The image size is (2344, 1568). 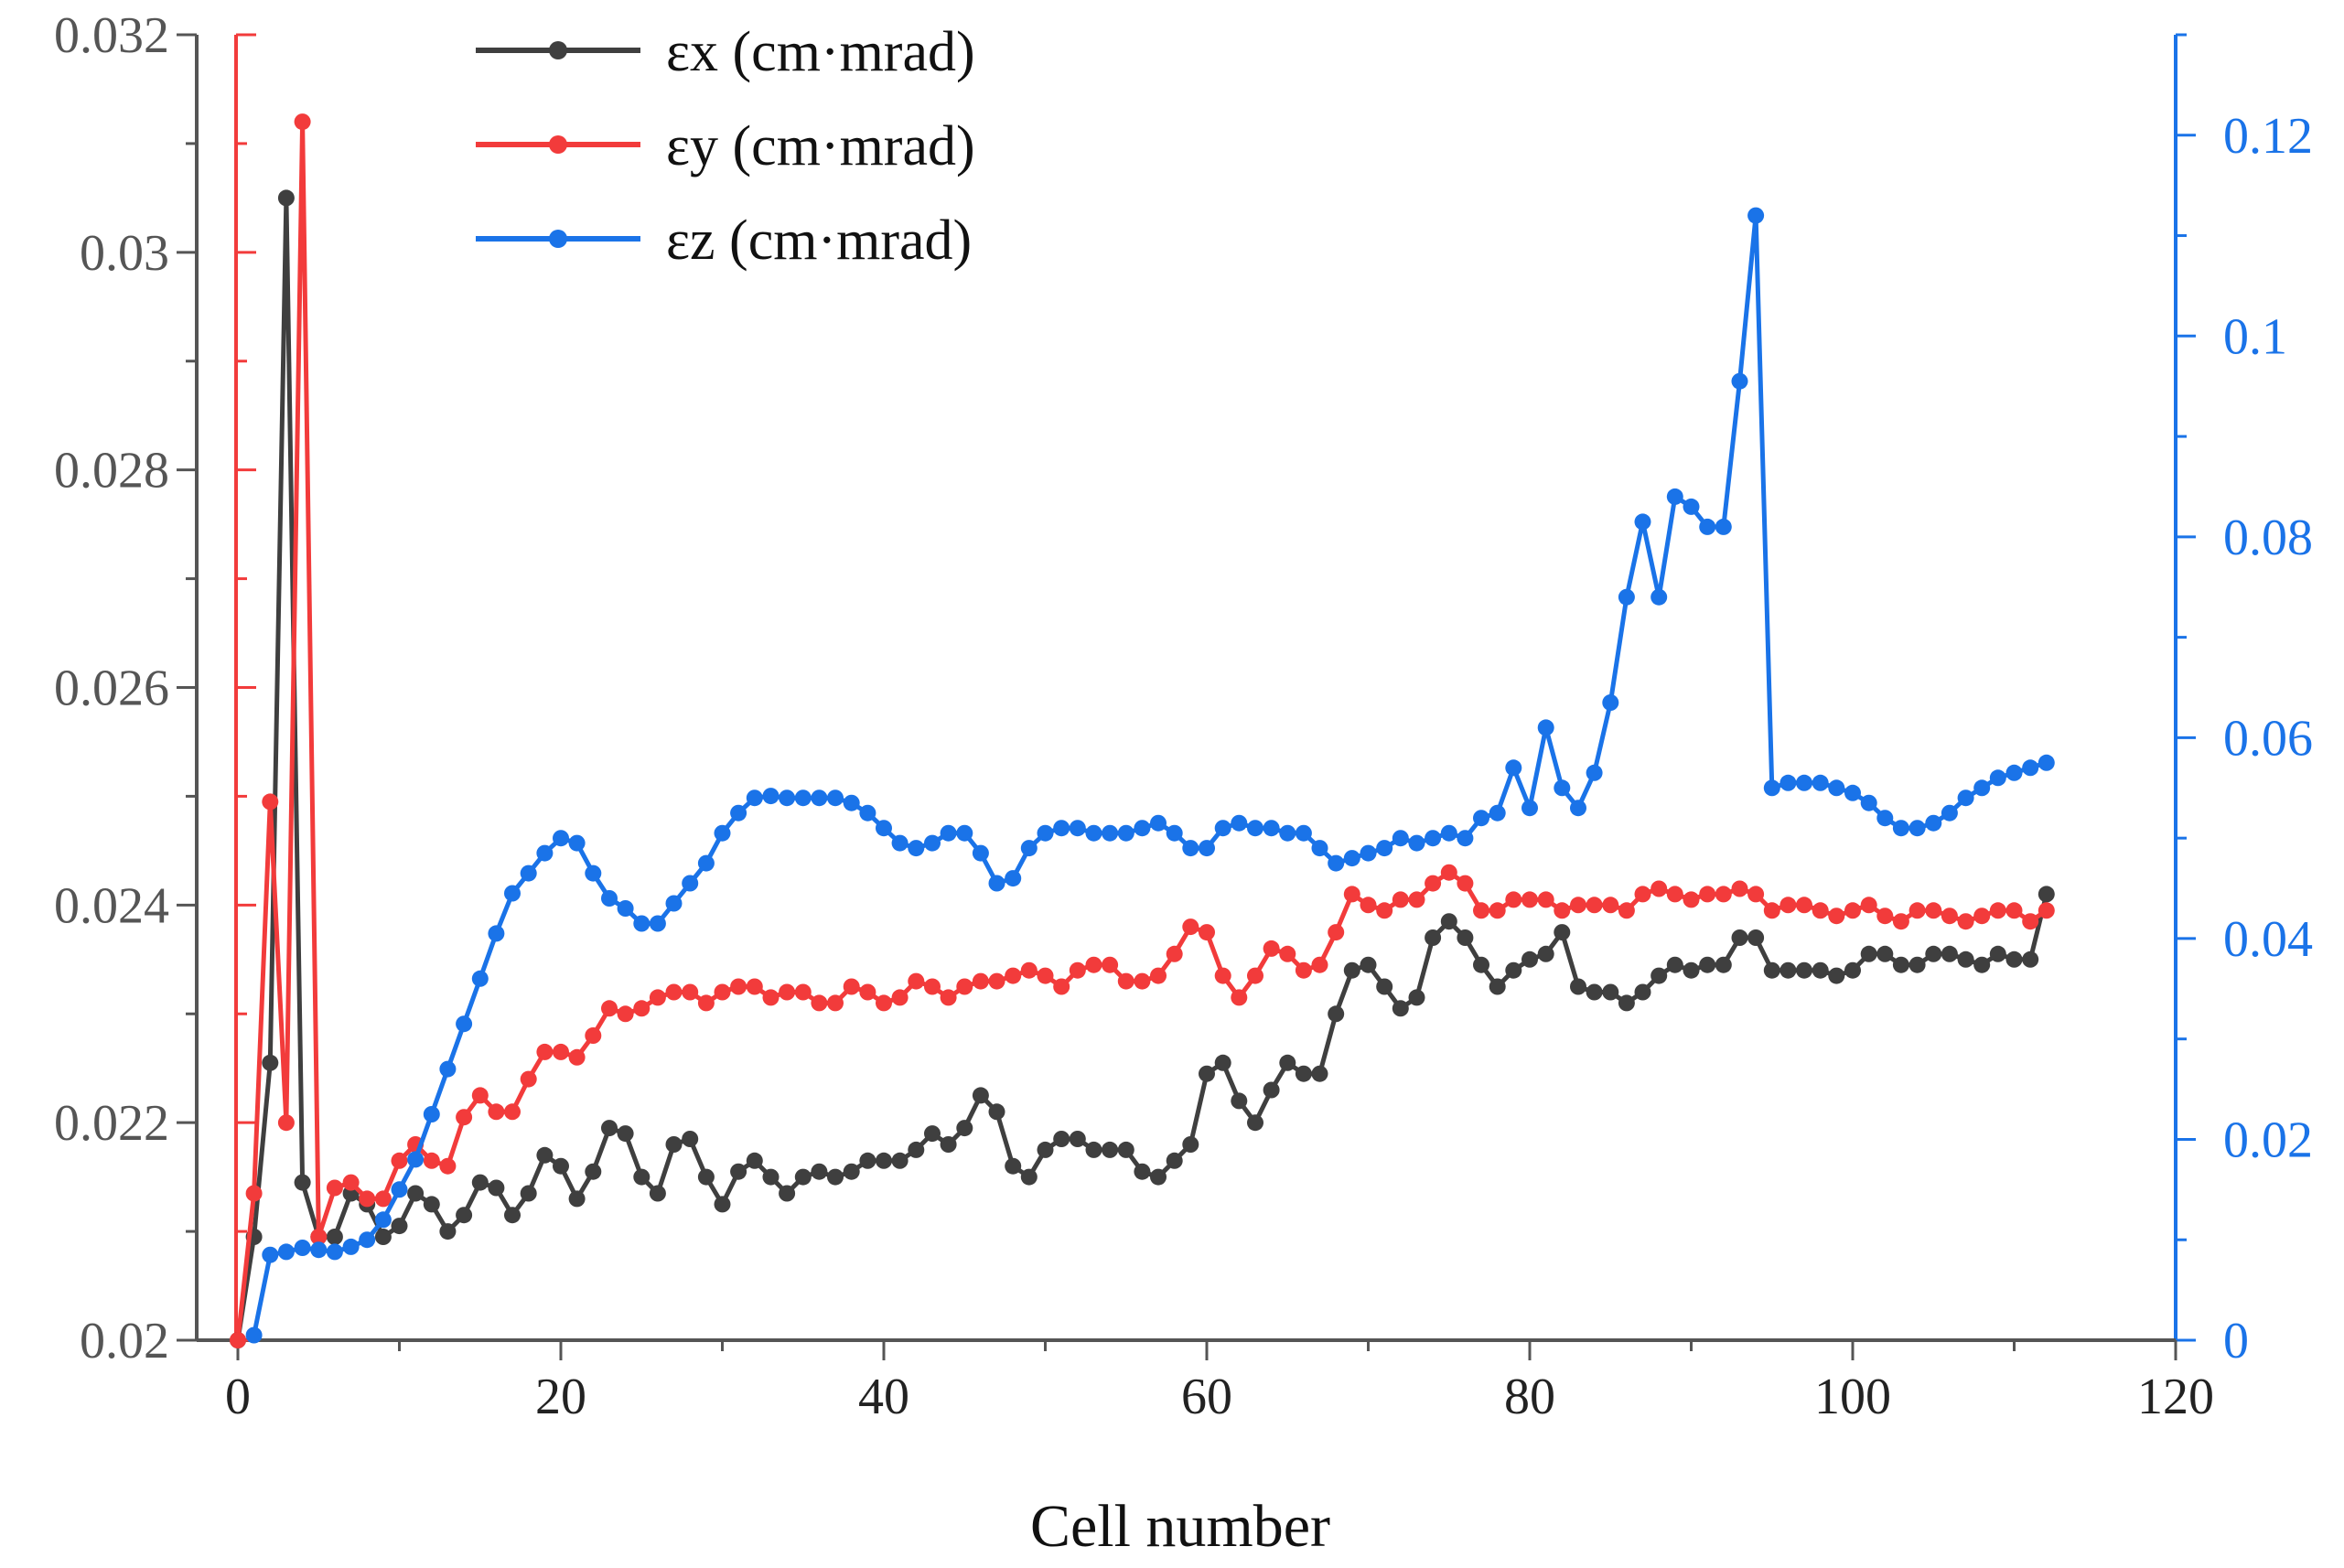 What do you see at coordinates (1529, 1397) in the screenshot?
I see `bottom-tick-label: 80` at bounding box center [1529, 1397].